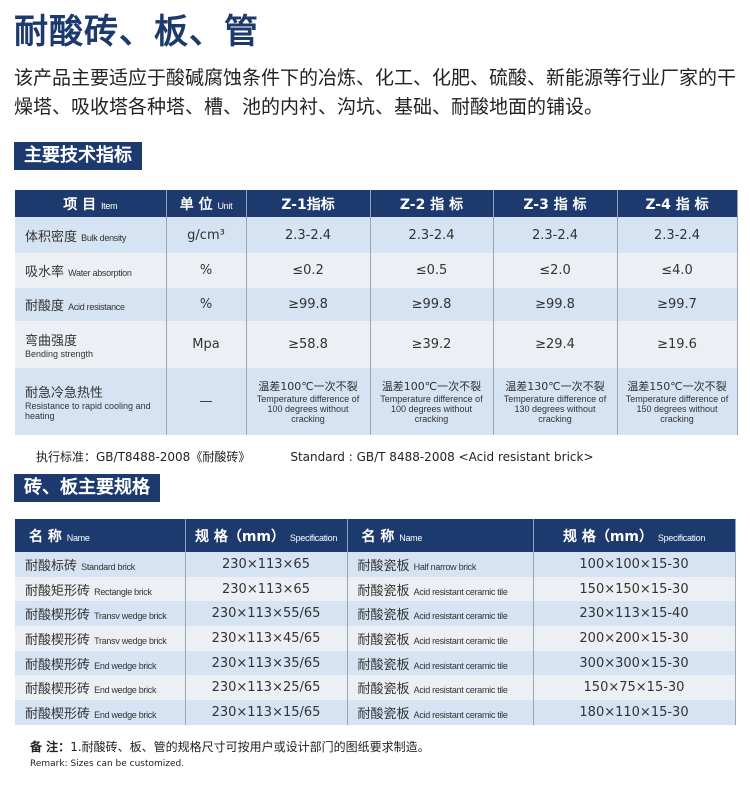 The width and height of the screenshot is (750, 791). What do you see at coordinates (266, 614) in the screenshot?
I see `spec-cell: 230×113×55/65` at bounding box center [266, 614].